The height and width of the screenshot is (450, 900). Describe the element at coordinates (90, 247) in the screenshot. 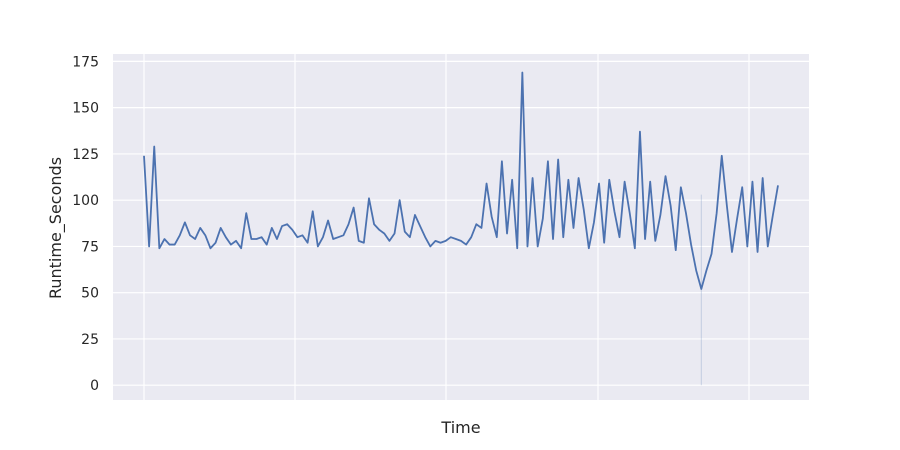

I see `y-tick-label: 75` at that location.